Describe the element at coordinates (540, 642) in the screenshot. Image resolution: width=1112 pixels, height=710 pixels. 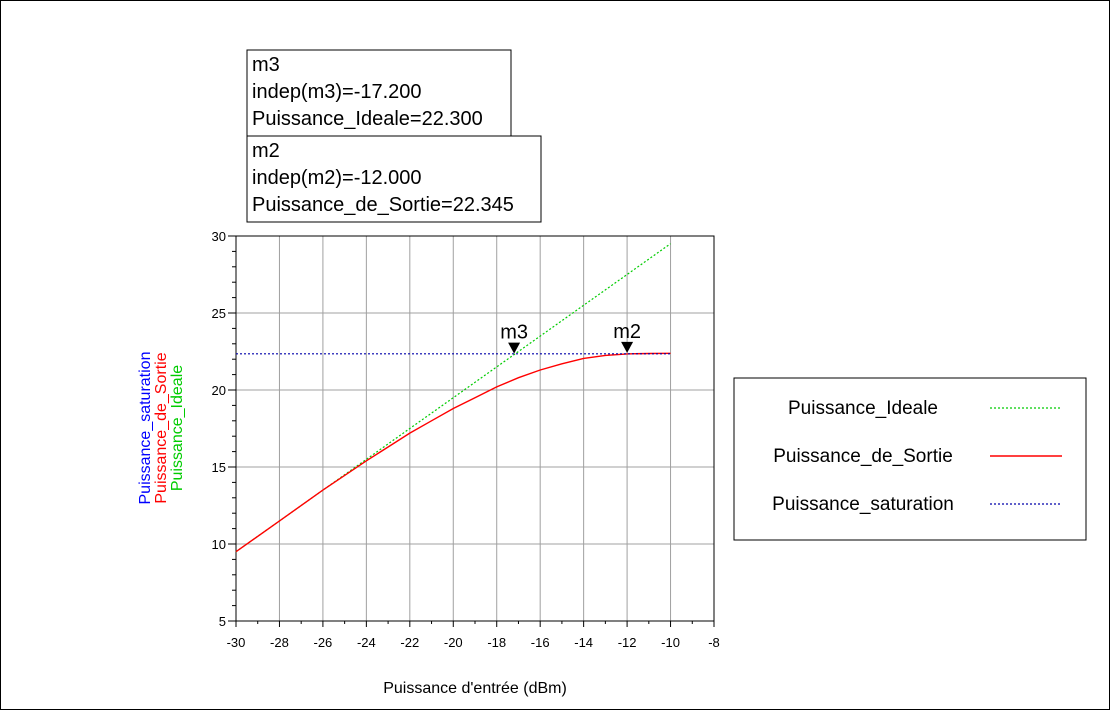
I see `x-tick-label: -16` at that location.